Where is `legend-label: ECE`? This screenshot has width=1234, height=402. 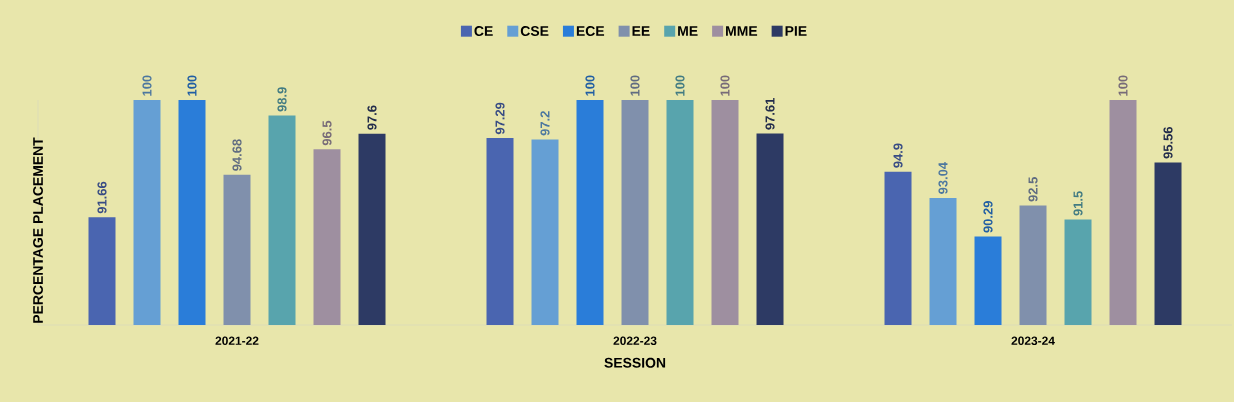 legend-label: ECE is located at coordinates (590, 31).